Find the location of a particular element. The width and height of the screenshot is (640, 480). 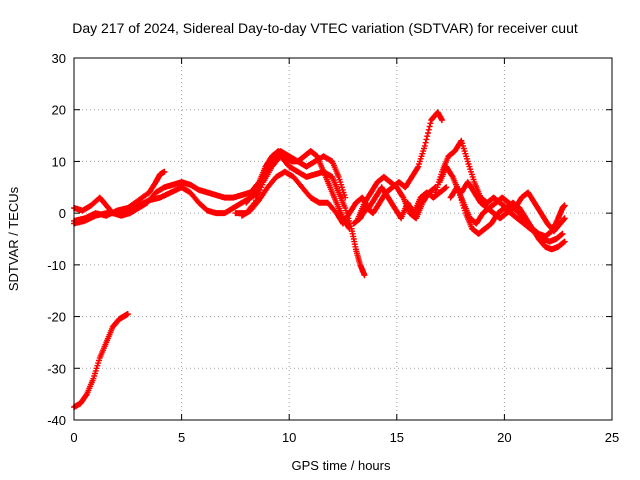

x-tick-label: 20 is located at coordinates (504, 437).